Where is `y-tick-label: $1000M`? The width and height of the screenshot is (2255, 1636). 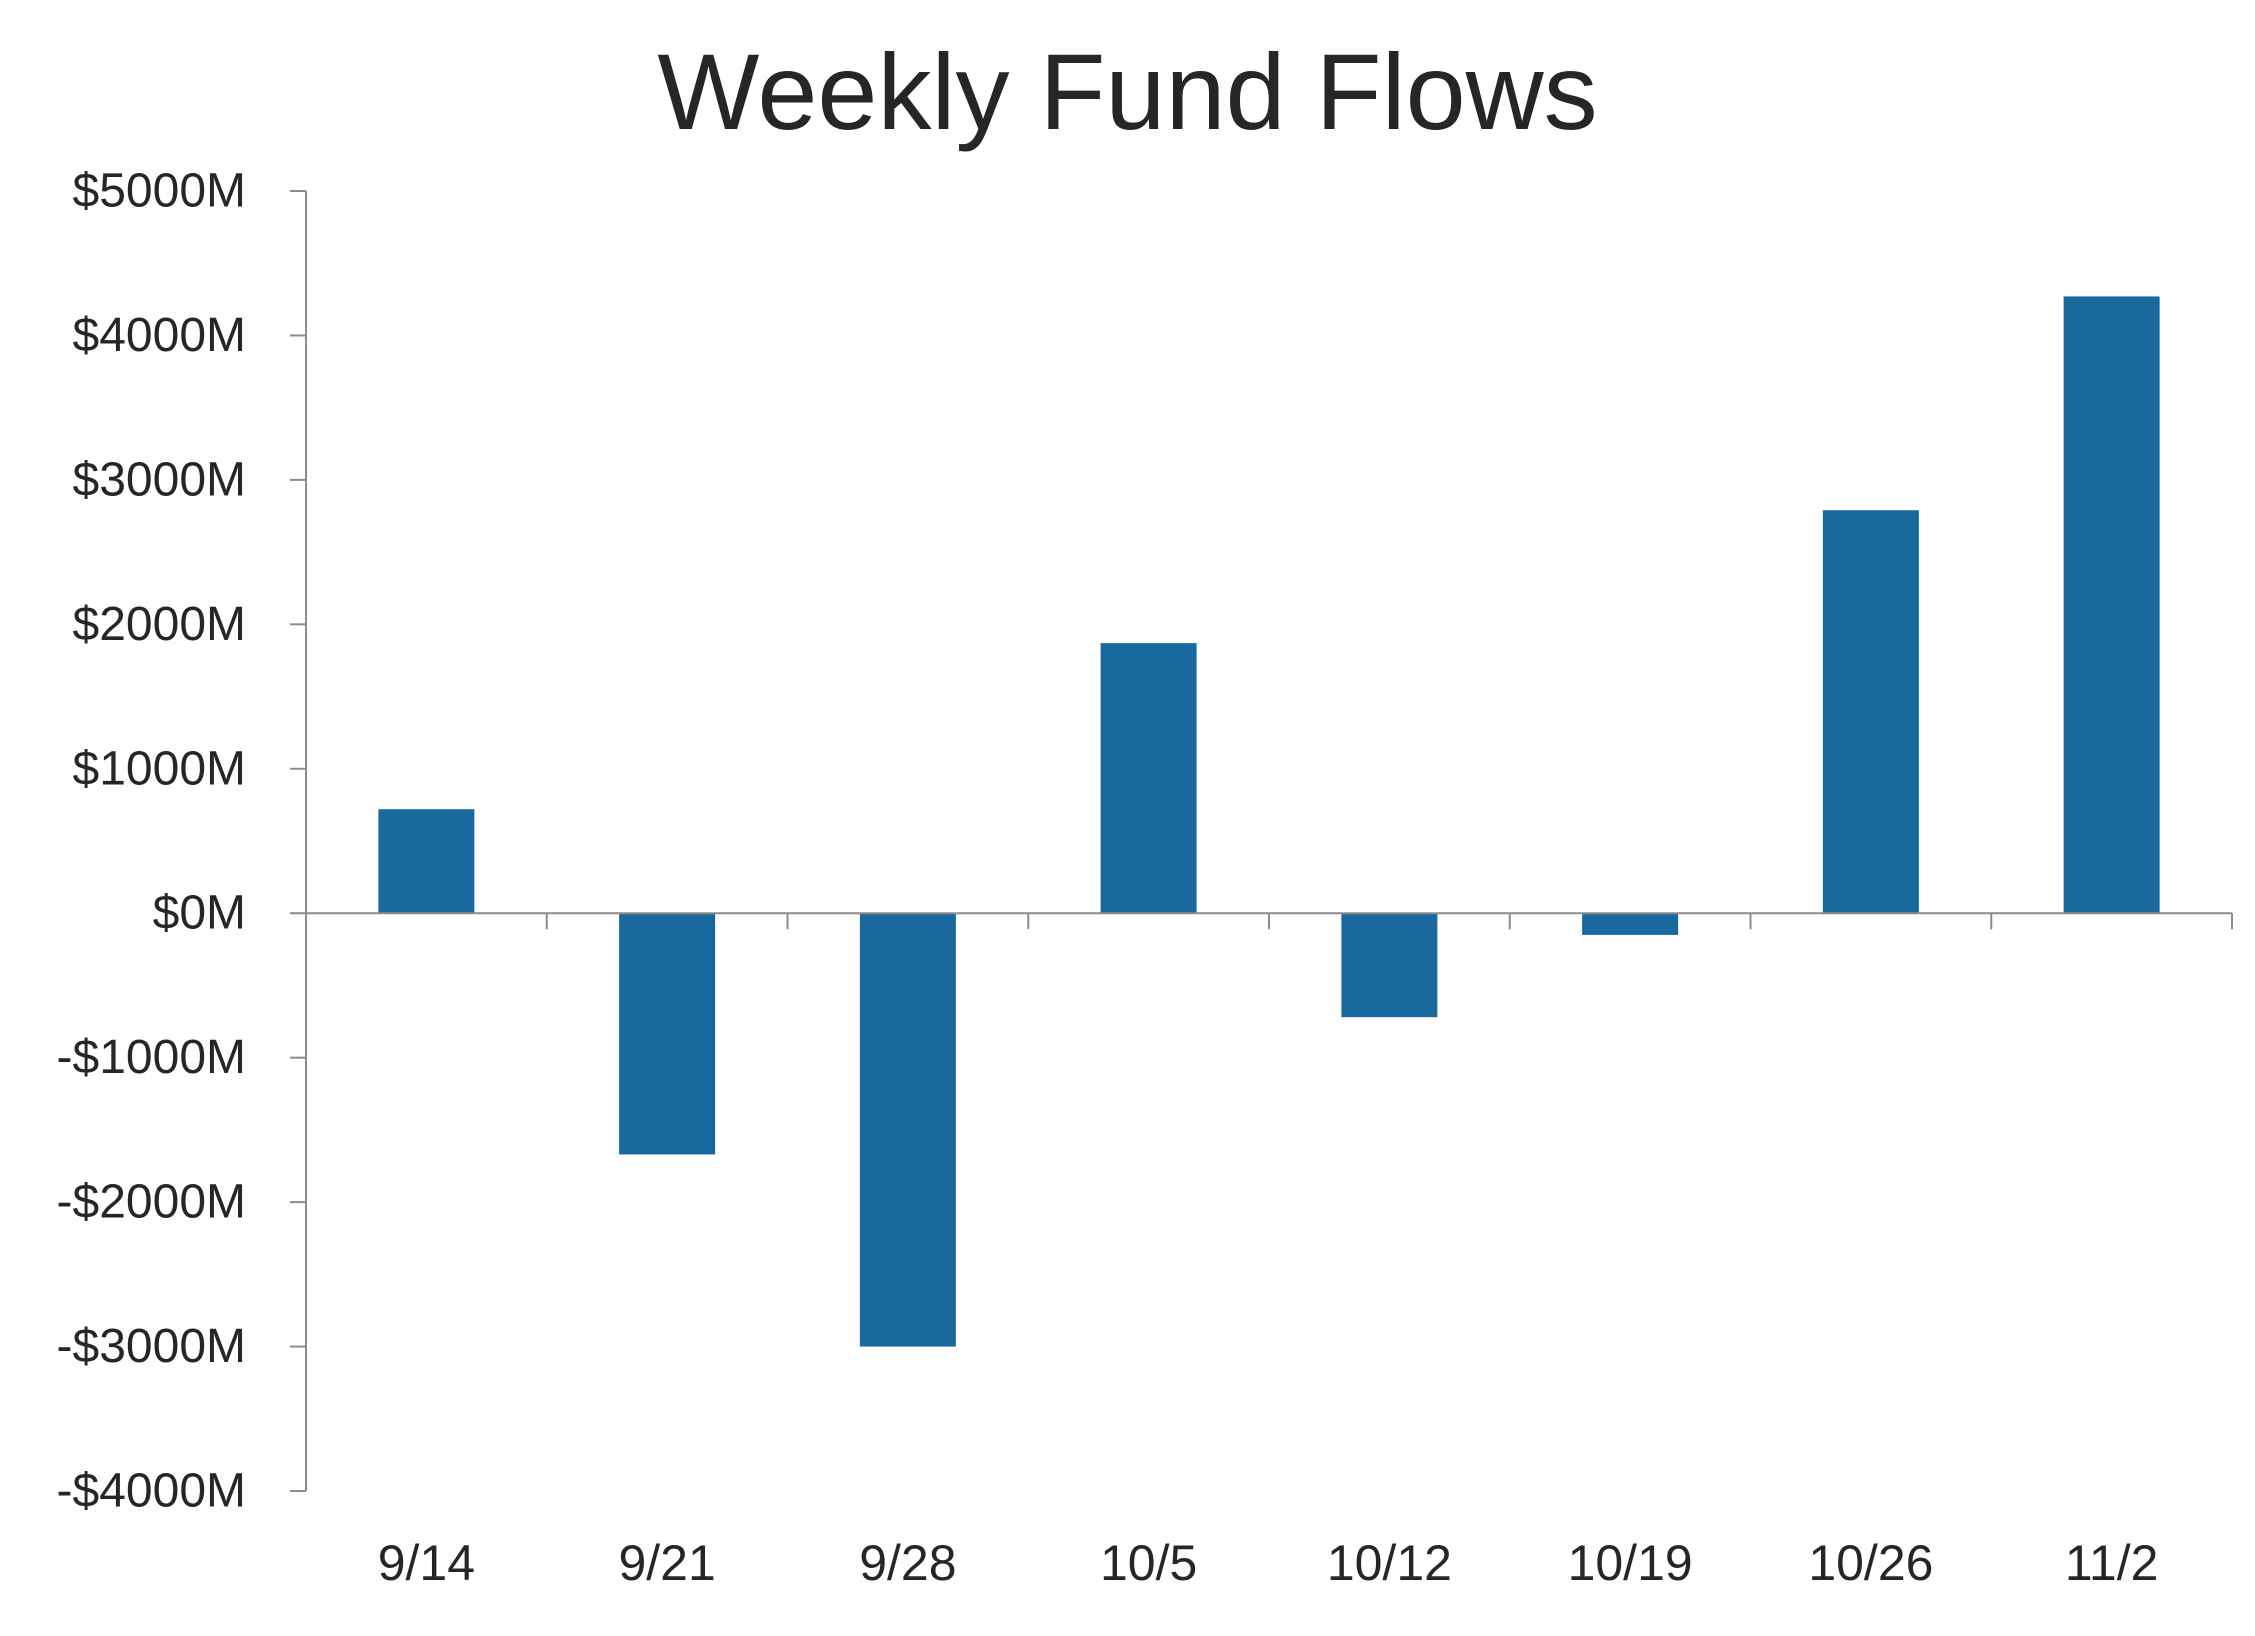
y-tick-label: $1000M is located at coordinates (159, 768).